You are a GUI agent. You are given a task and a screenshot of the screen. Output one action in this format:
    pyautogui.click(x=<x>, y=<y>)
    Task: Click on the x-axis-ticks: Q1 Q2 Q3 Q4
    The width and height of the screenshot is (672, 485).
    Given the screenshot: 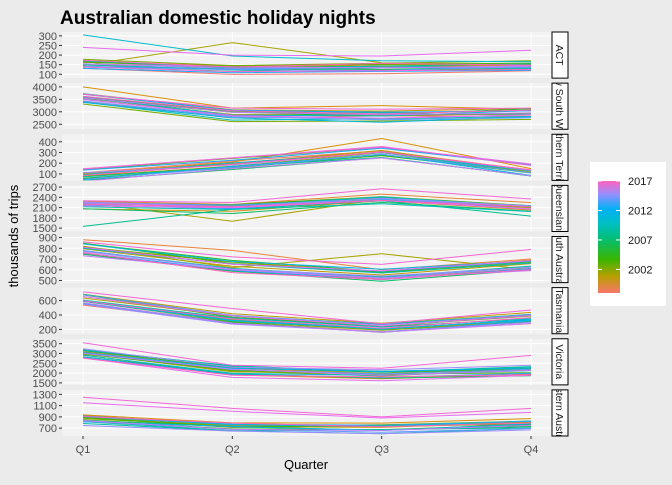 What is the action you would take?
    pyautogui.click(x=307, y=446)
    